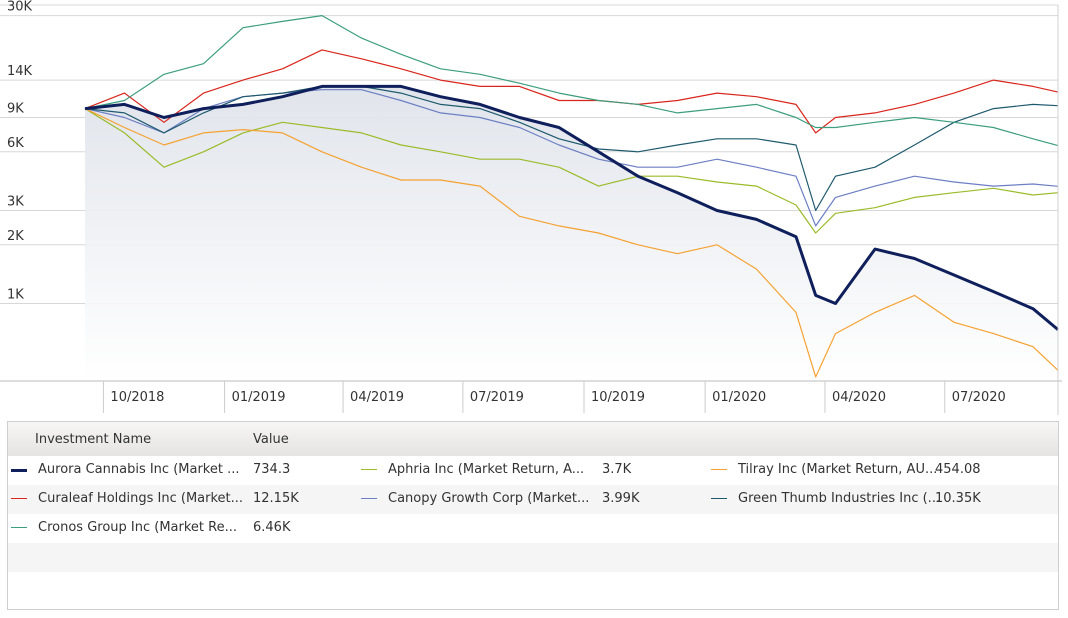 Image resolution: width=1068 pixels, height=618 pixels. Describe the element at coordinates (272, 469) in the screenshot. I see `legend-series-value: 734.3` at that location.